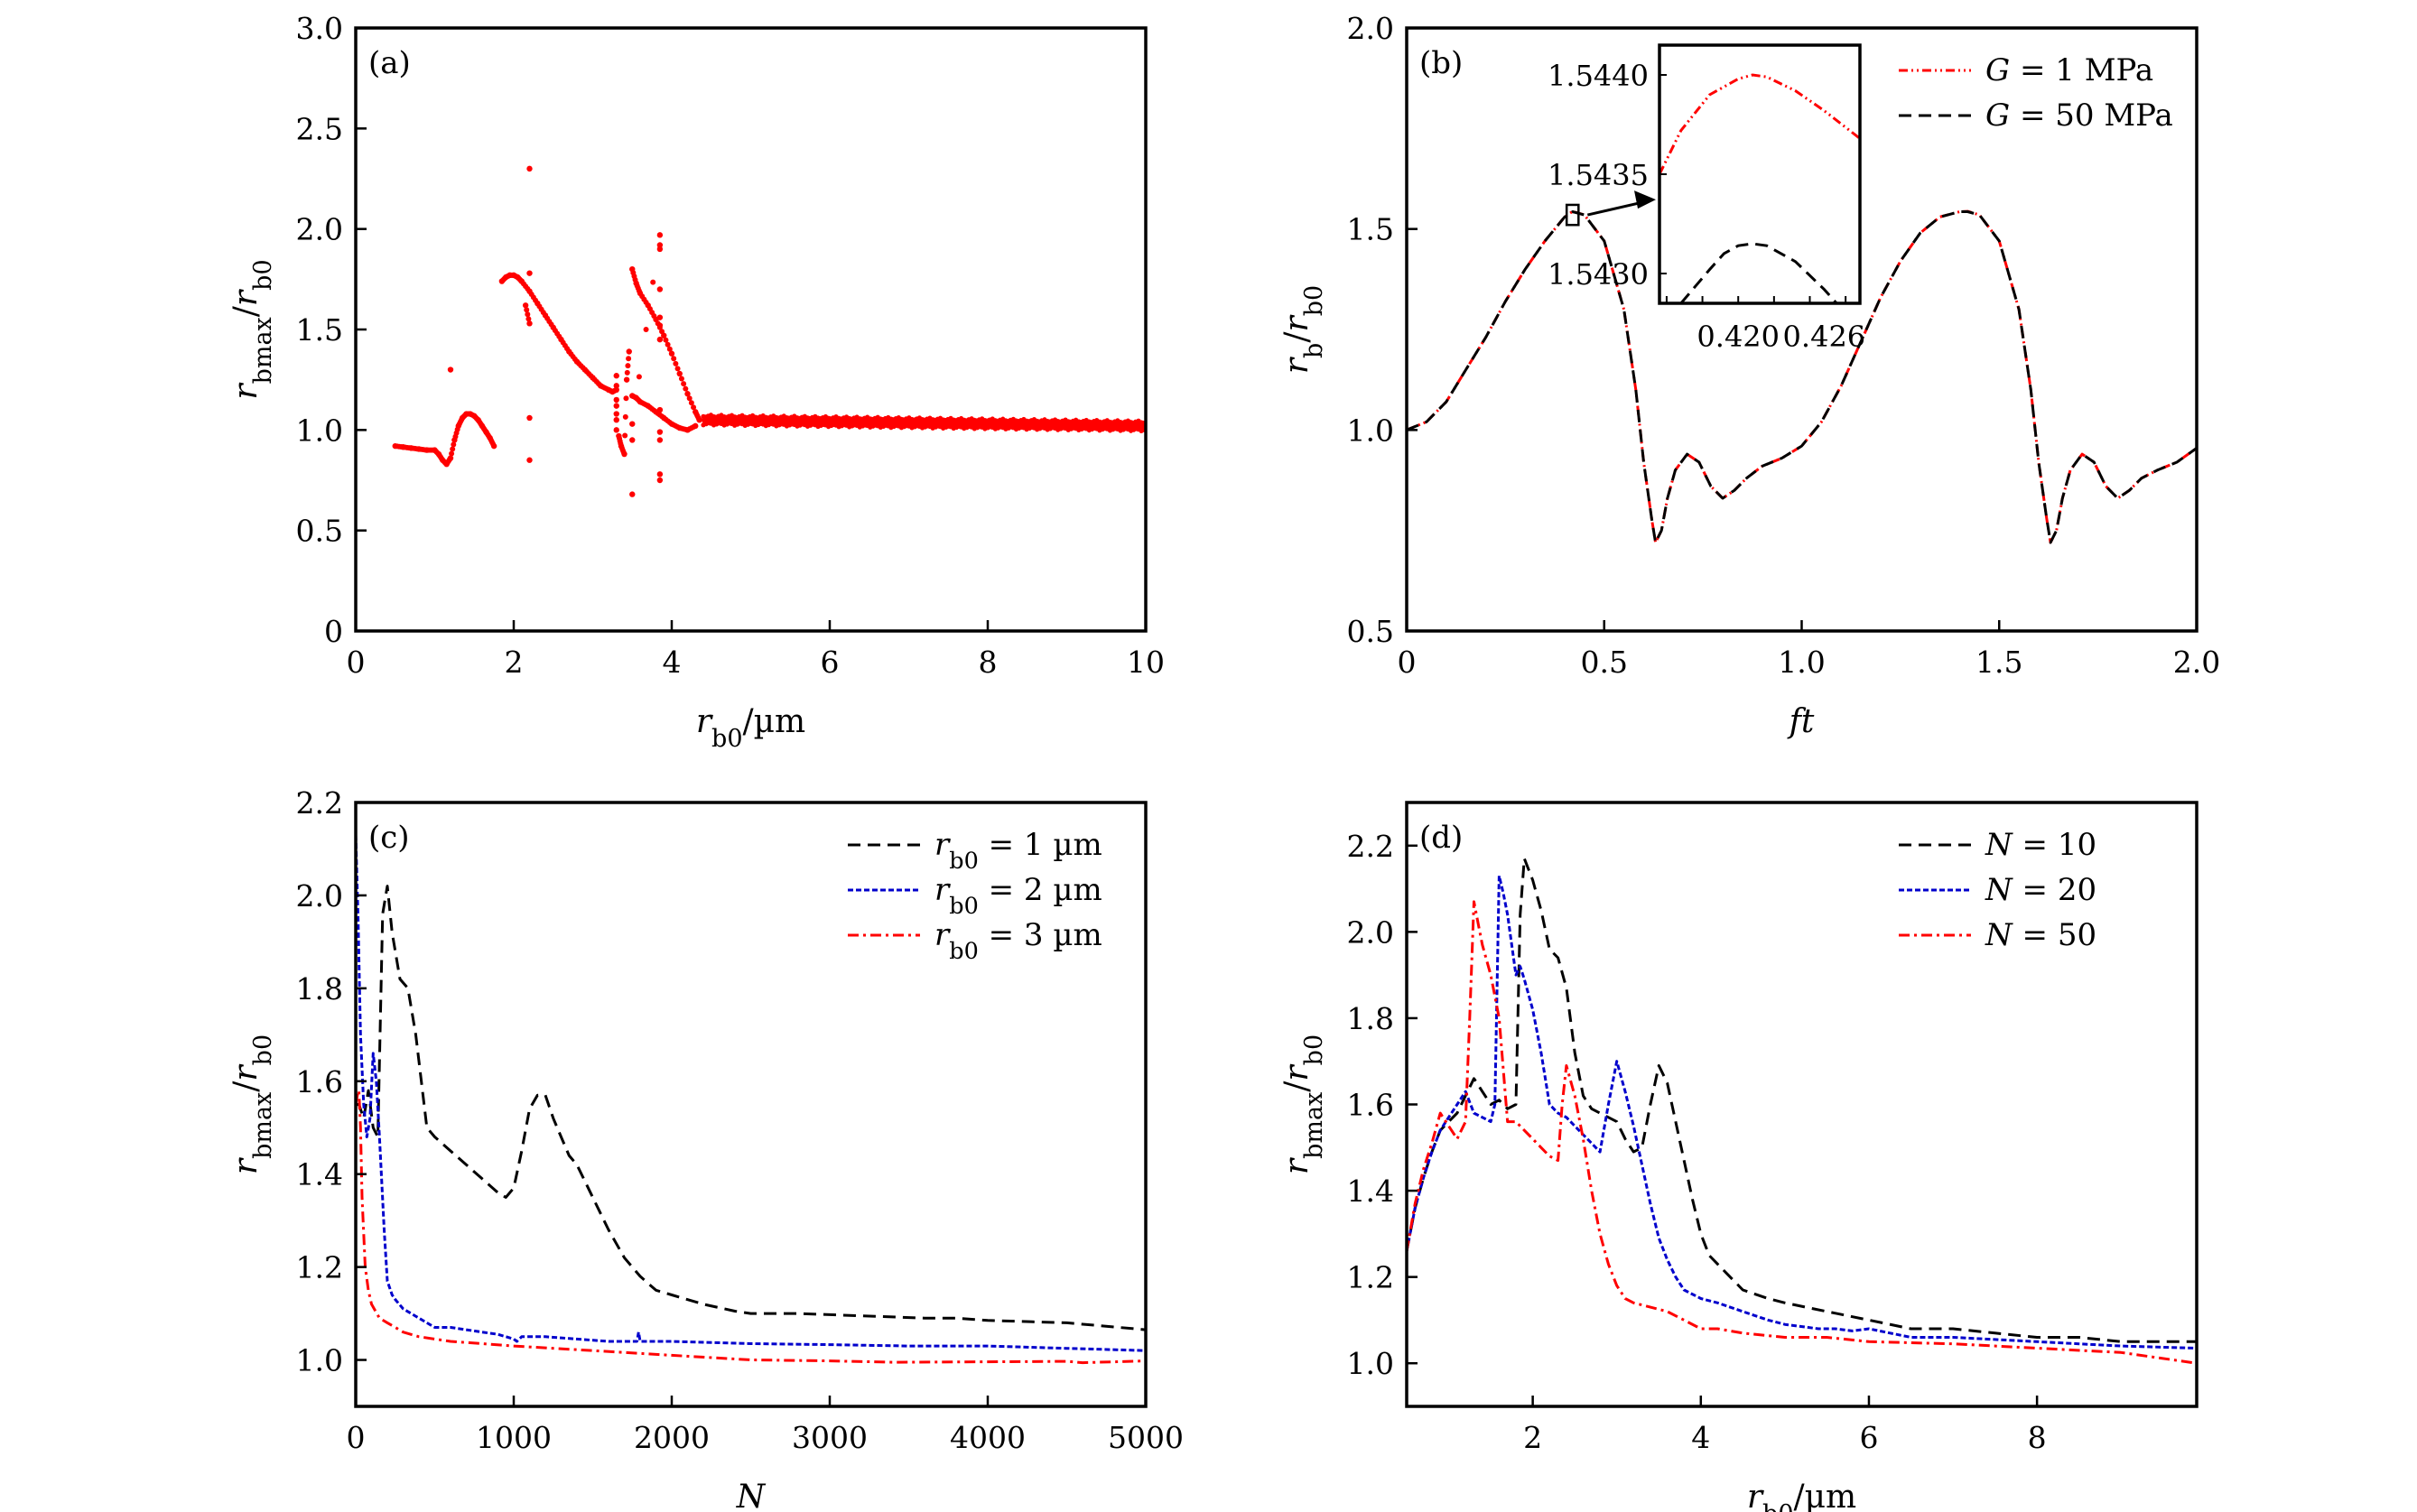 This screenshot has width=2417, height=1512. I want to click on x-tick-label: 6, so click(830, 662).